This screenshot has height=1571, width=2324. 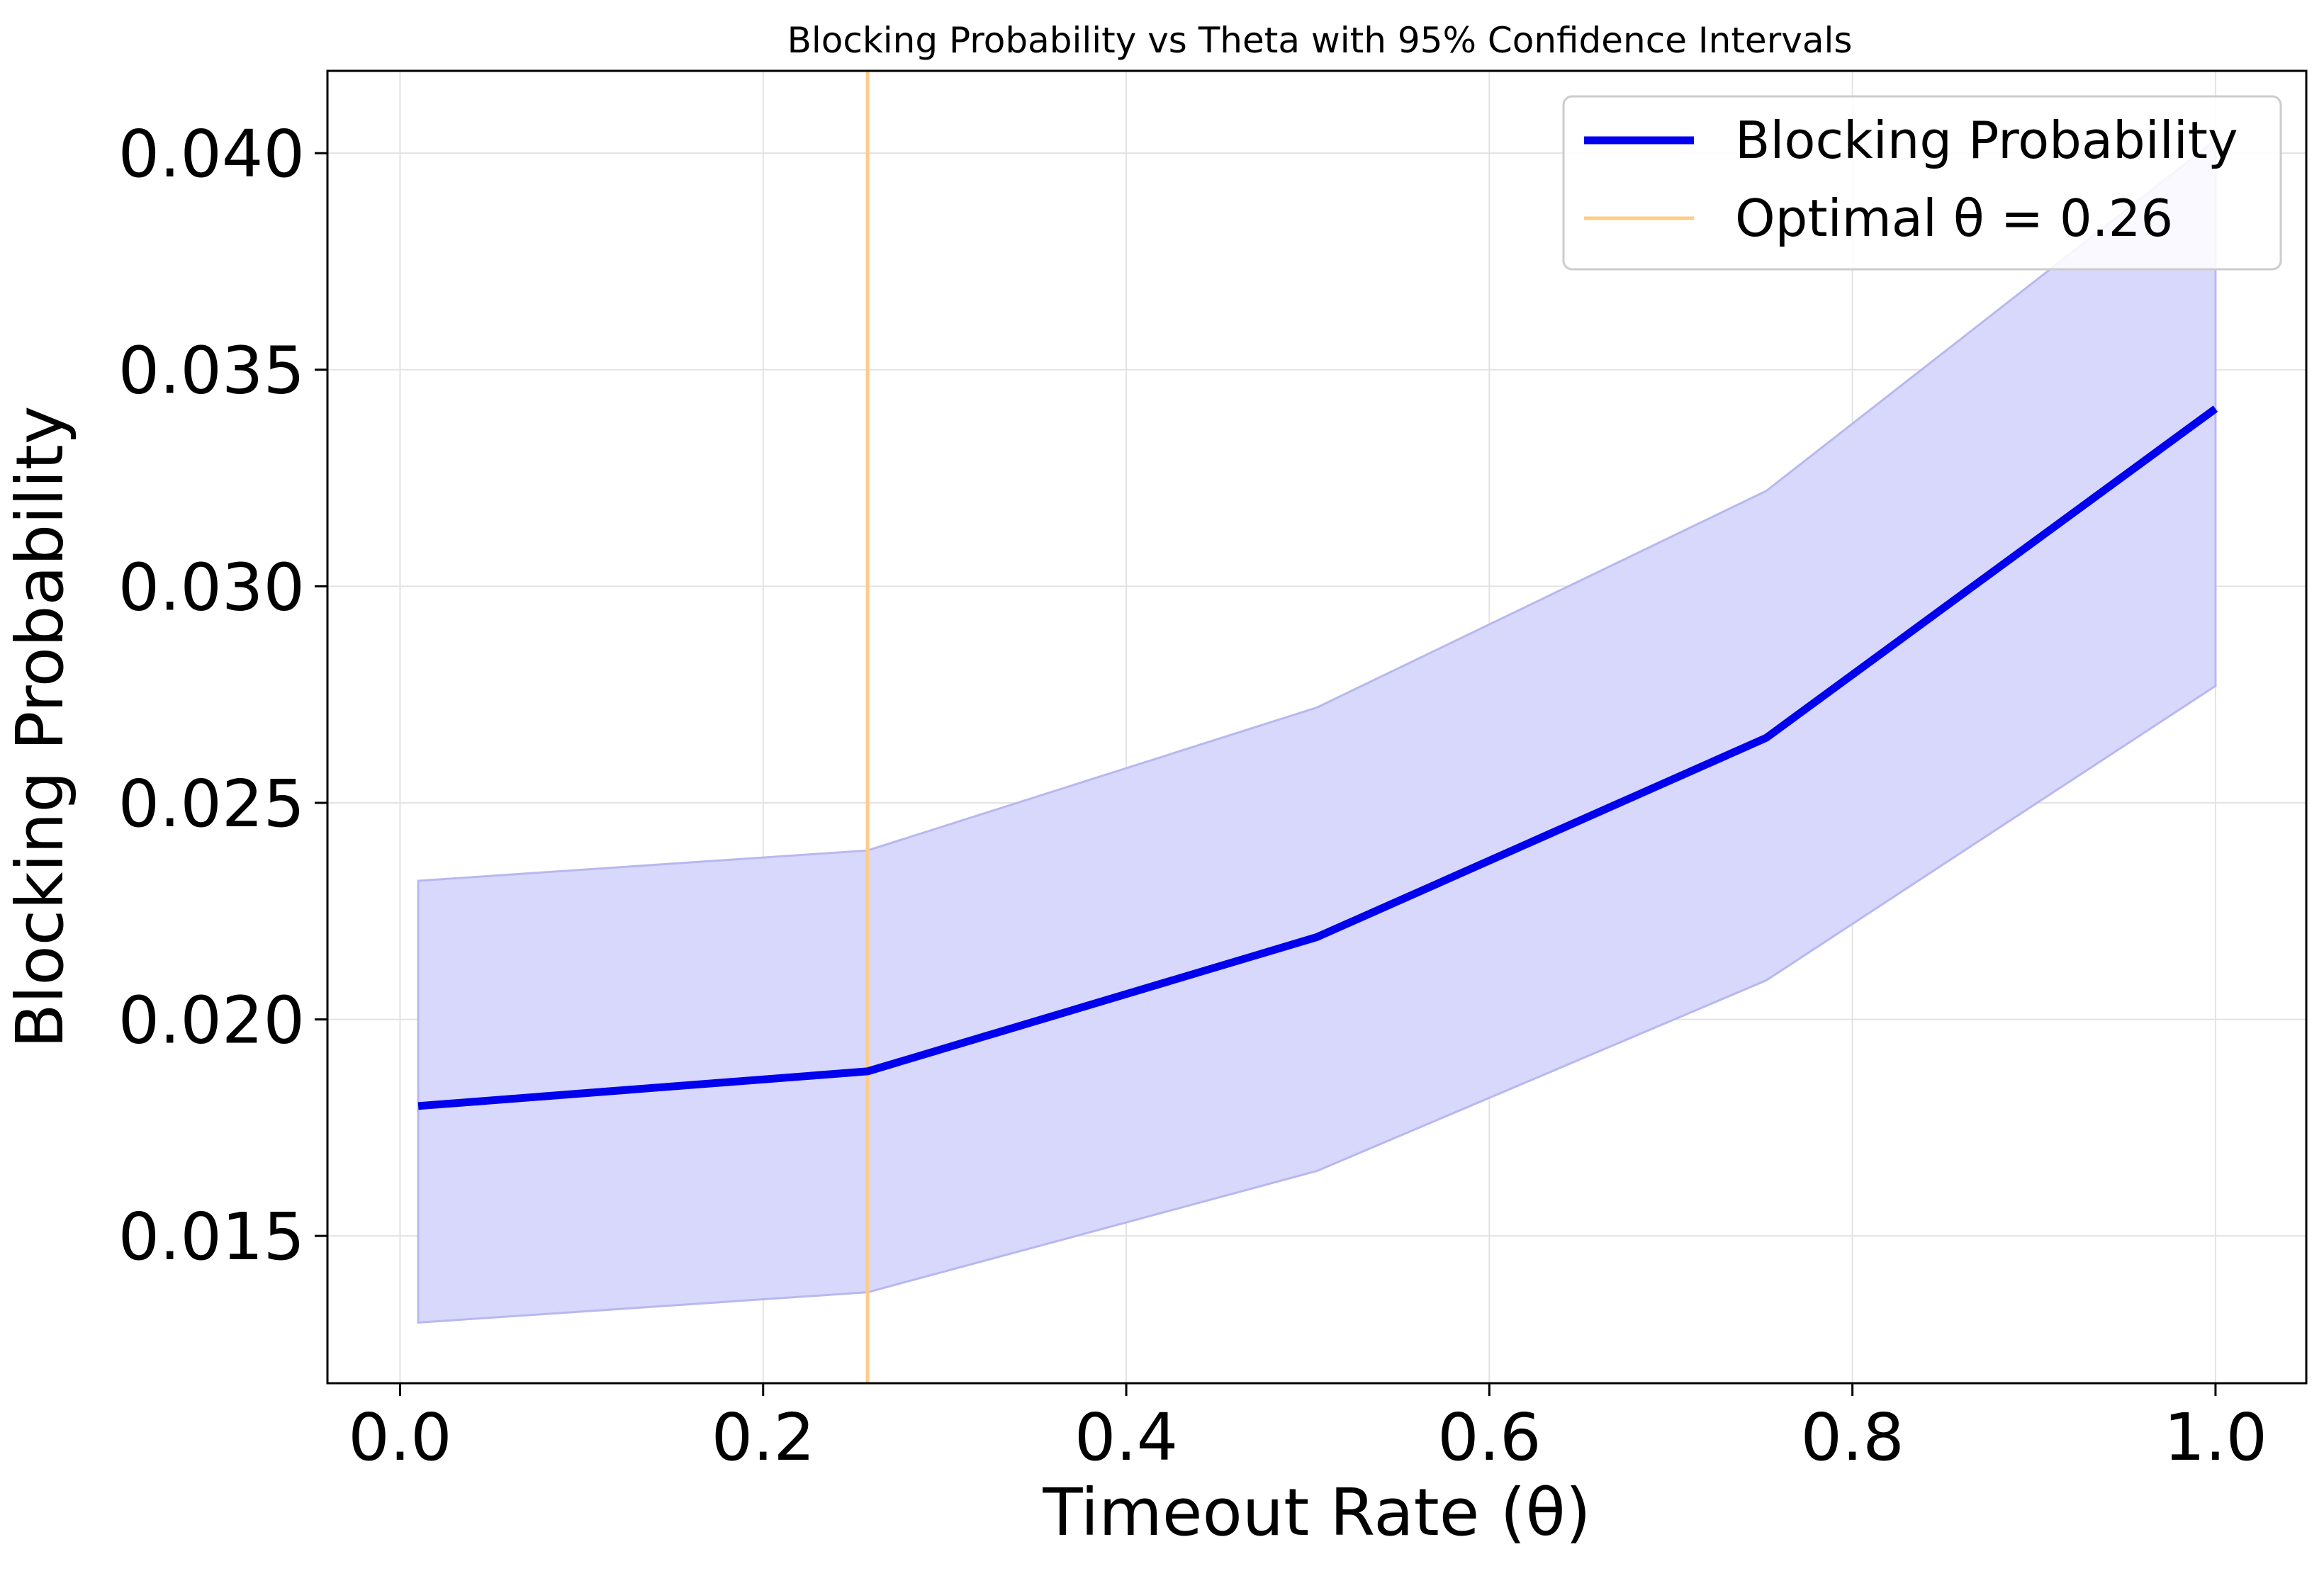 What do you see at coordinates (399, 1437) in the screenshot?
I see `x-tick-label: 0.0` at bounding box center [399, 1437].